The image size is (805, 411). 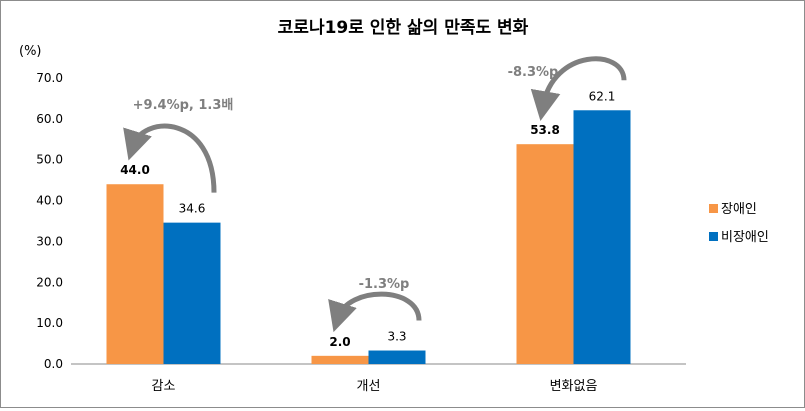 I want to click on data-label: 2.0, so click(x=339, y=342).